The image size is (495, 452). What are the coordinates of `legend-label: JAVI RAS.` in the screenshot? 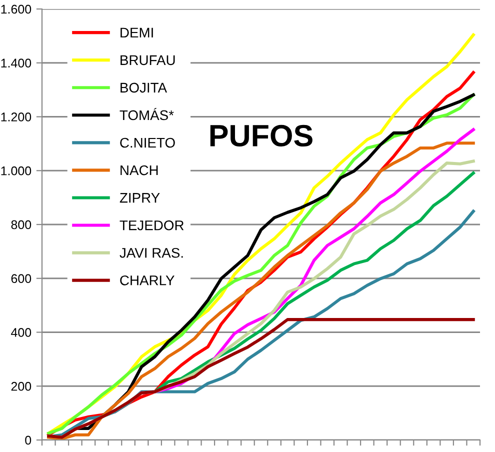 It's located at (151, 253).